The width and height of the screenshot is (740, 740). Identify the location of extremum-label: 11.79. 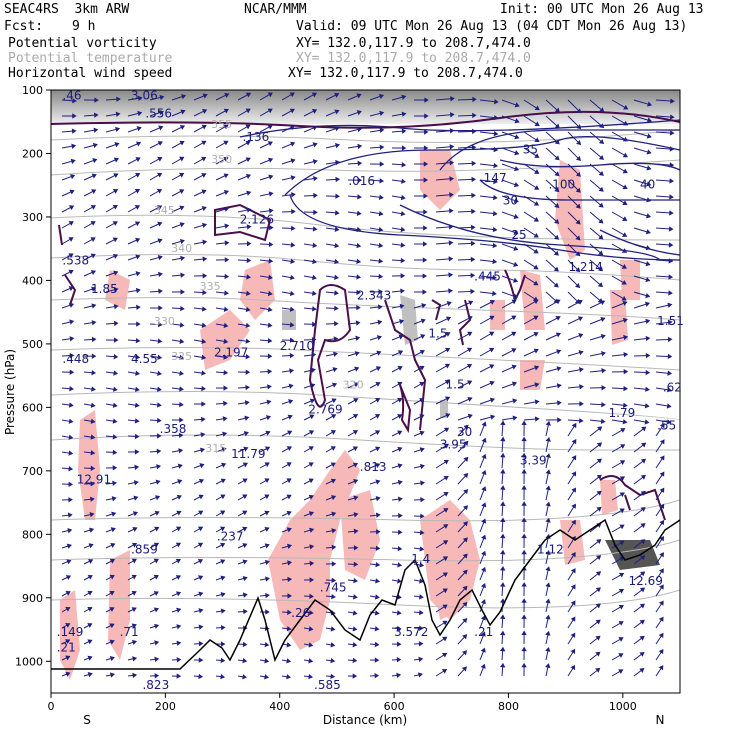
(248, 454).